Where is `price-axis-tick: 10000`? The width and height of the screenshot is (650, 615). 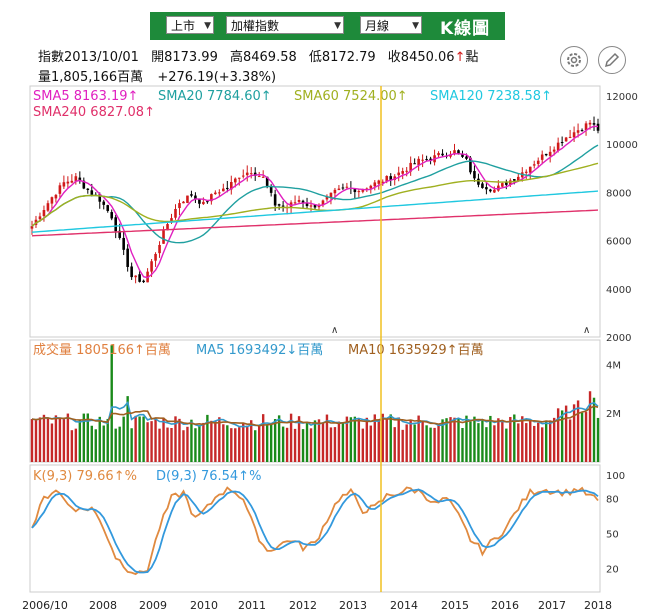 price-axis-tick: 10000 is located at coordinates (622, 145).